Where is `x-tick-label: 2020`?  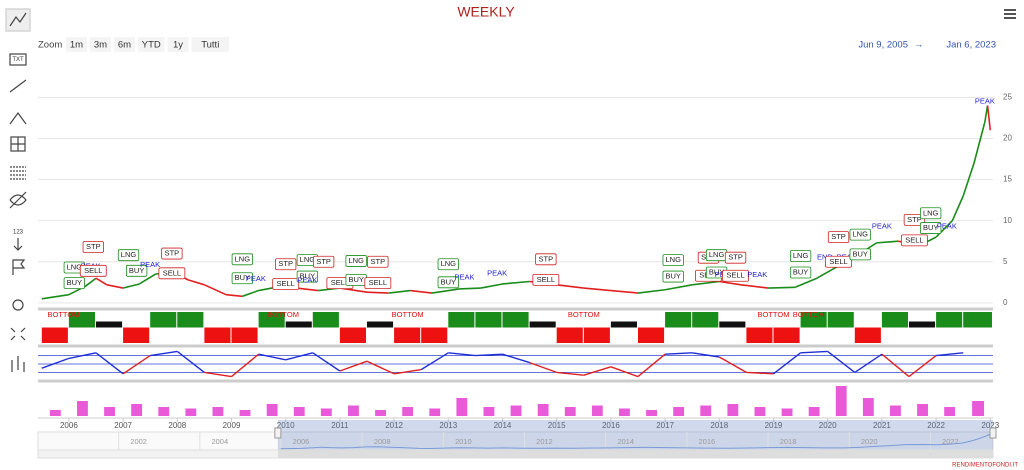
x-tick-label: 2020 is located at coordinates (828, 425).